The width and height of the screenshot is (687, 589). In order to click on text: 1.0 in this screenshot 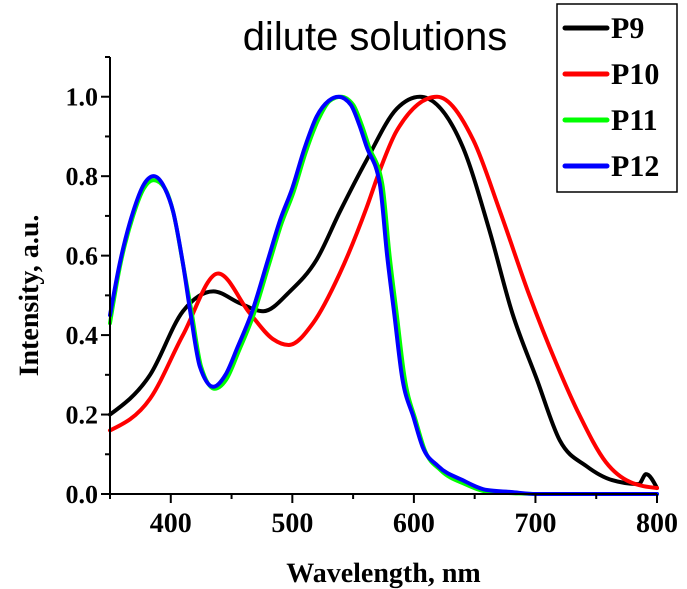, I will do `click(82, 97)`.